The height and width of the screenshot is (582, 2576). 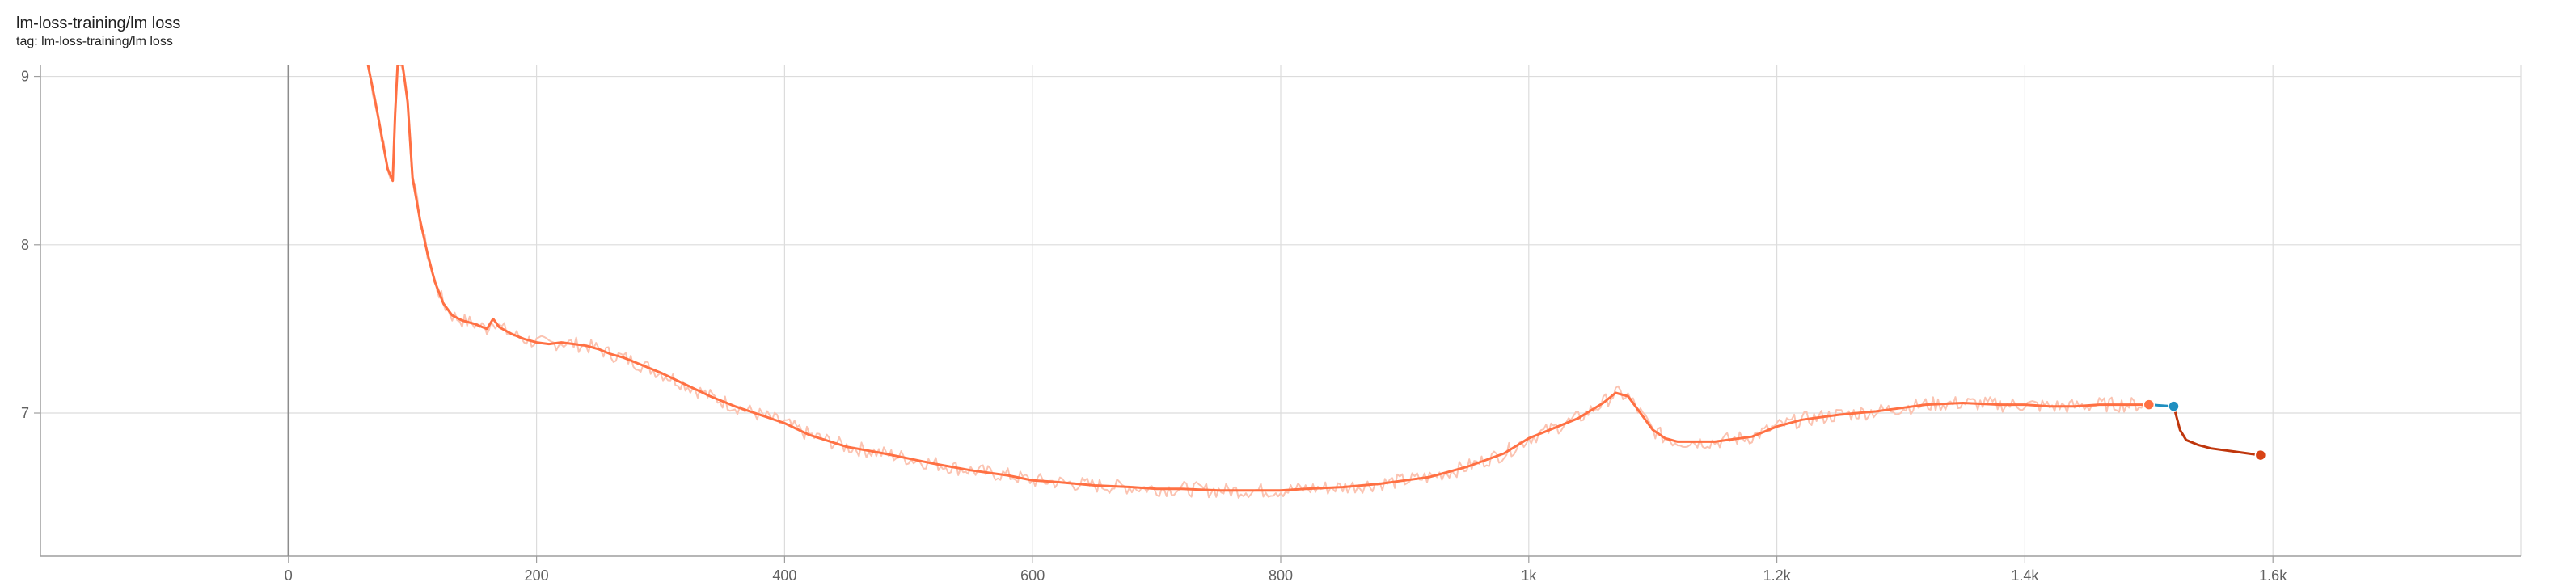 I want to click on x-tick-label: 400, so click(x=784, y=574).